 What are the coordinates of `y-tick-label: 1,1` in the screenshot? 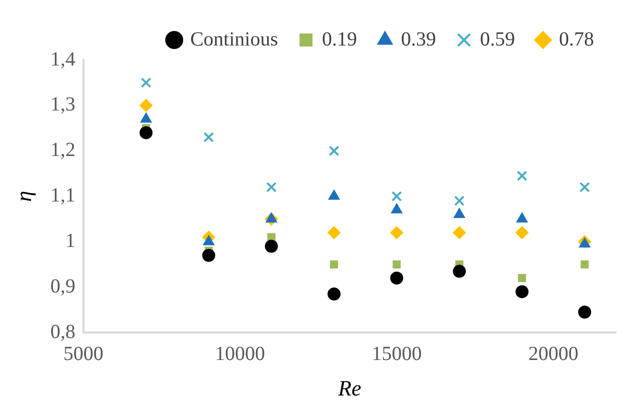 It's located at (63, 195).